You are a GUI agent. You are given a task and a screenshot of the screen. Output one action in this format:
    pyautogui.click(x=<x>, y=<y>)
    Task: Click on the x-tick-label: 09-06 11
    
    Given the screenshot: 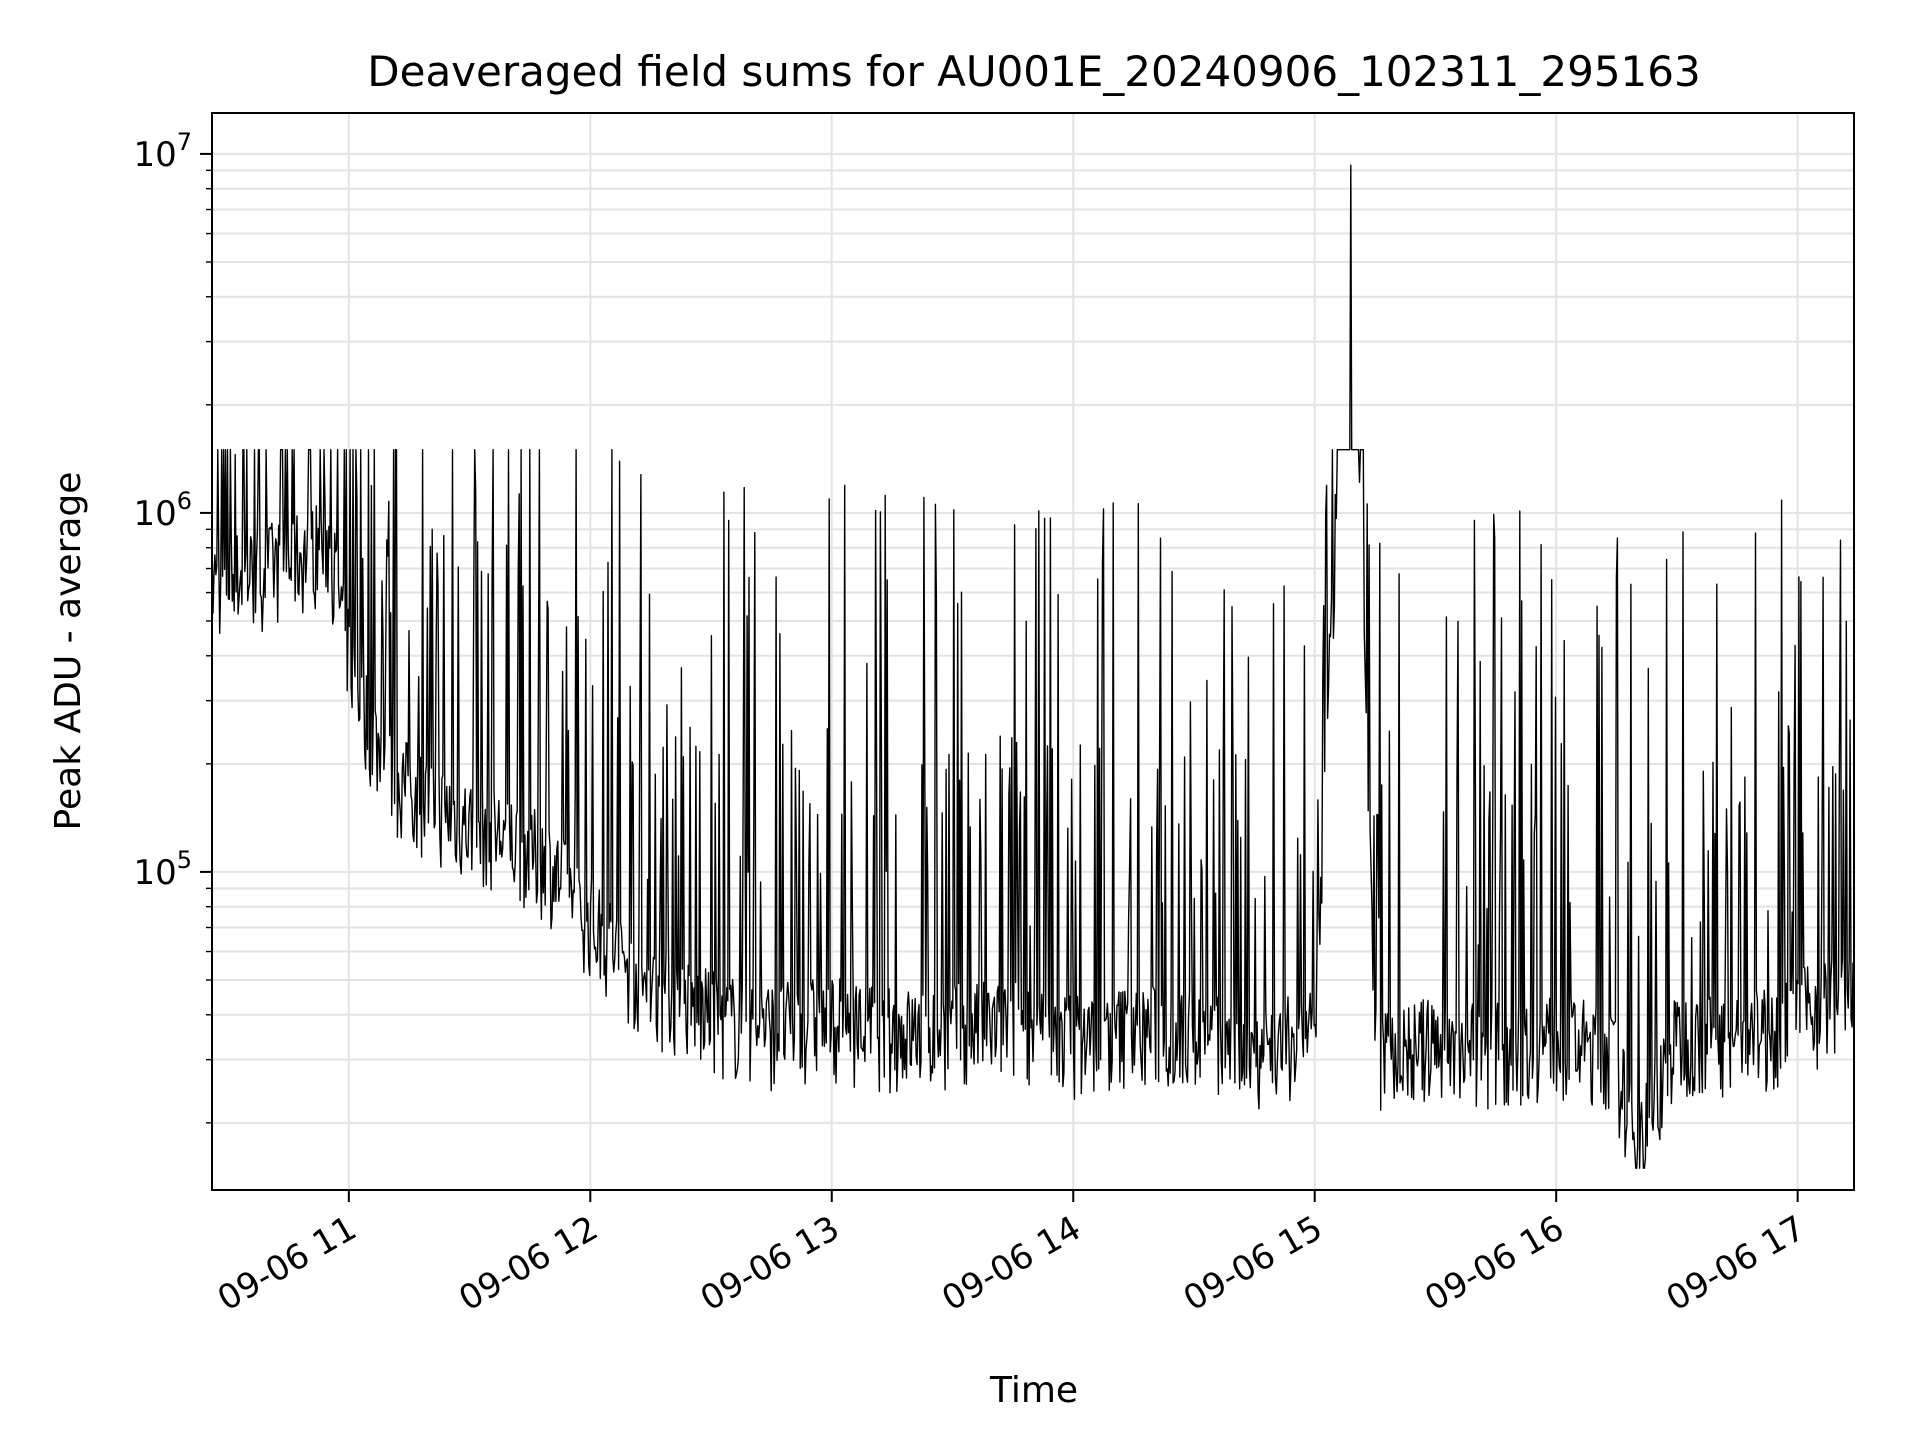 What is the action you would take?
    pyautogui.click(x=287, y=1263)
    